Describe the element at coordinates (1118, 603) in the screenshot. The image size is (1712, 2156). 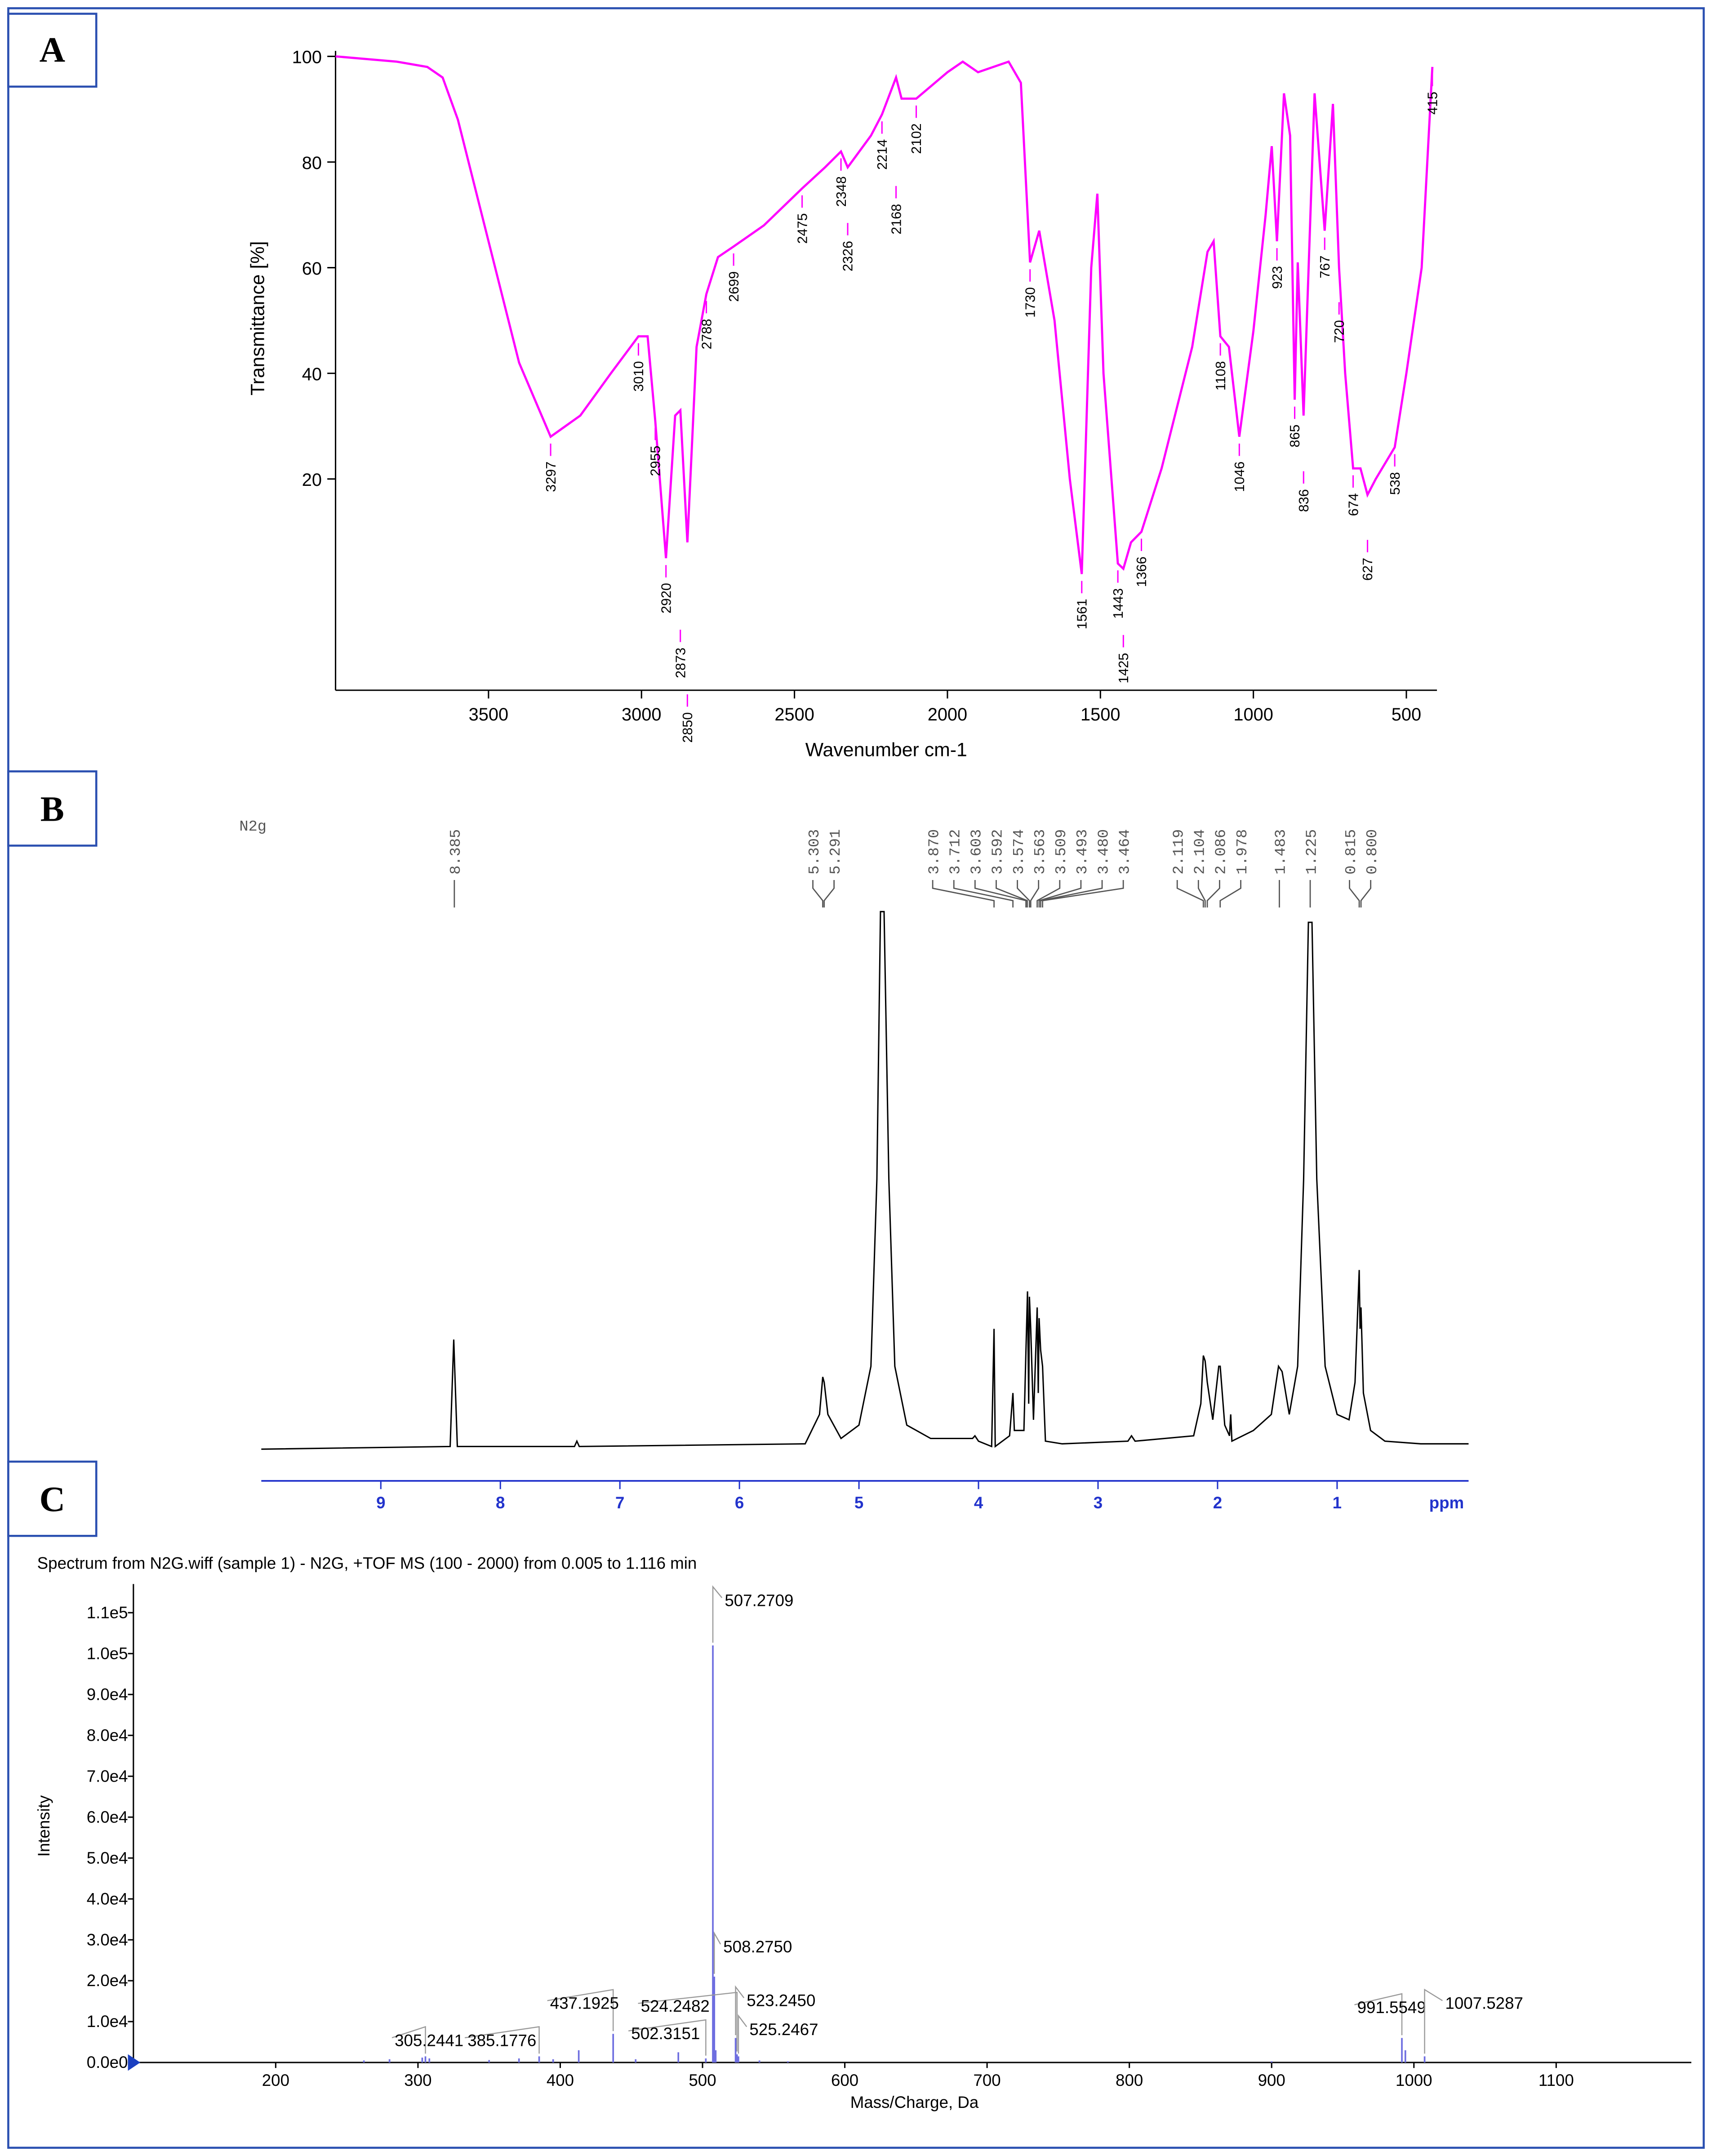
I see `peak-label: 1443` at that location.